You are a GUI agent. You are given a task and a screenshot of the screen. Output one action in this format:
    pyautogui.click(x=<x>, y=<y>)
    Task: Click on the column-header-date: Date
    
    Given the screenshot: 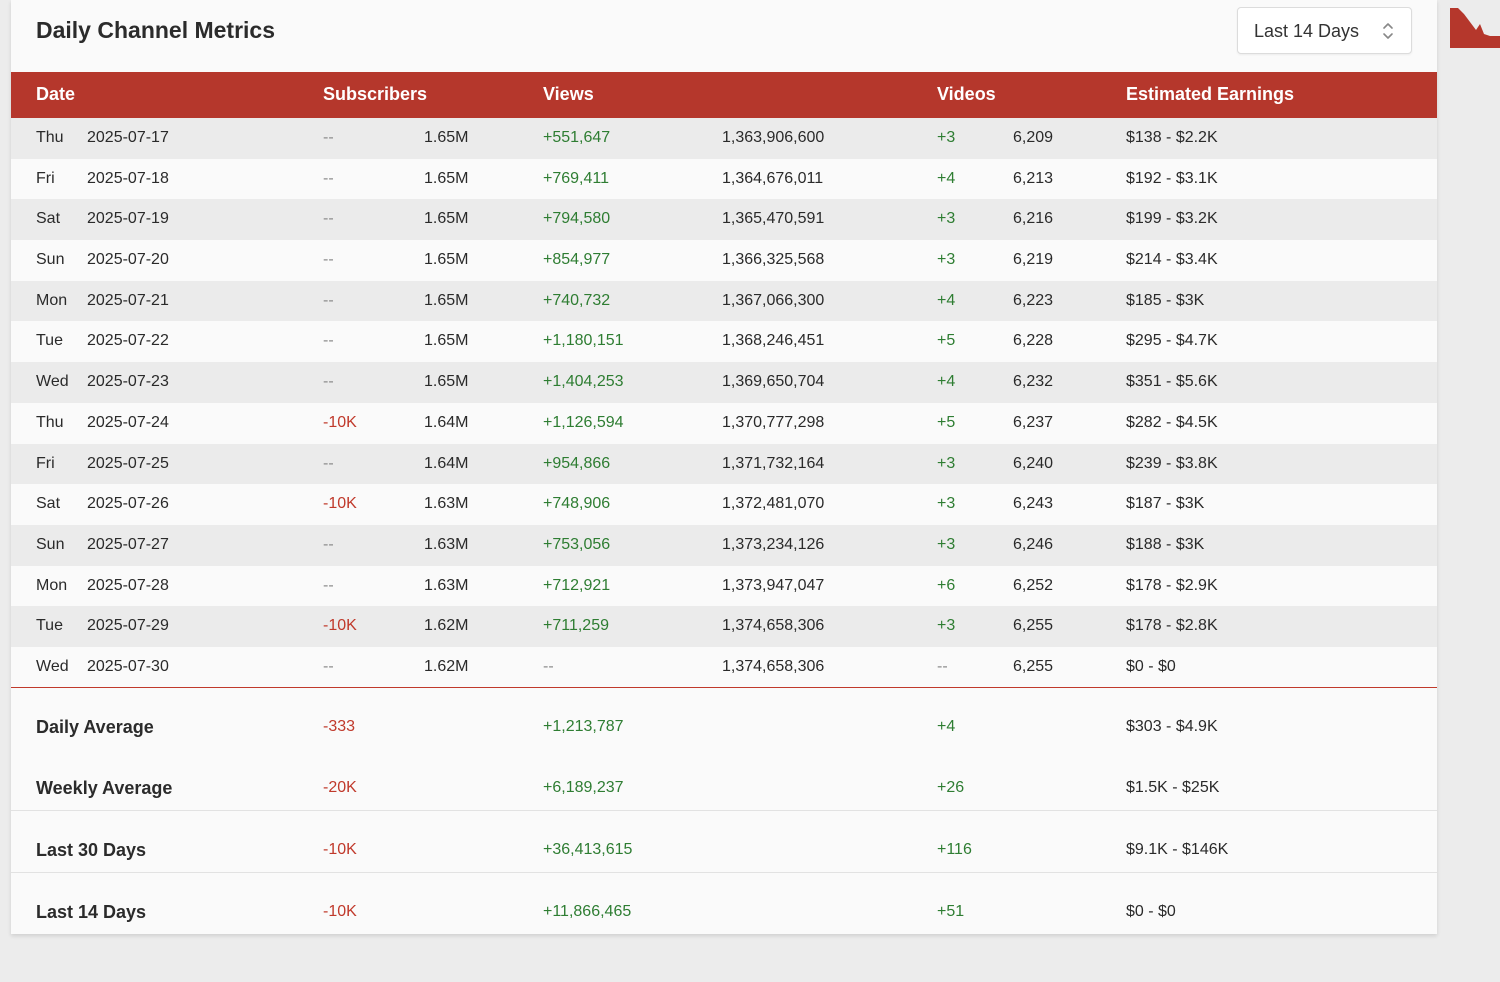 What is the action you would take?
    pyautogui.click(x=56, y=94)
    